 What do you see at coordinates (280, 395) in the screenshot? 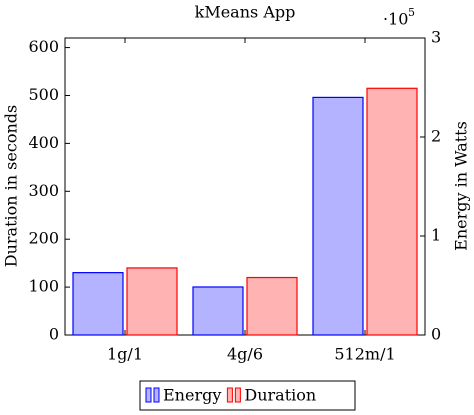
I see `legend-label: Duration` at bounding box center [280, 395].